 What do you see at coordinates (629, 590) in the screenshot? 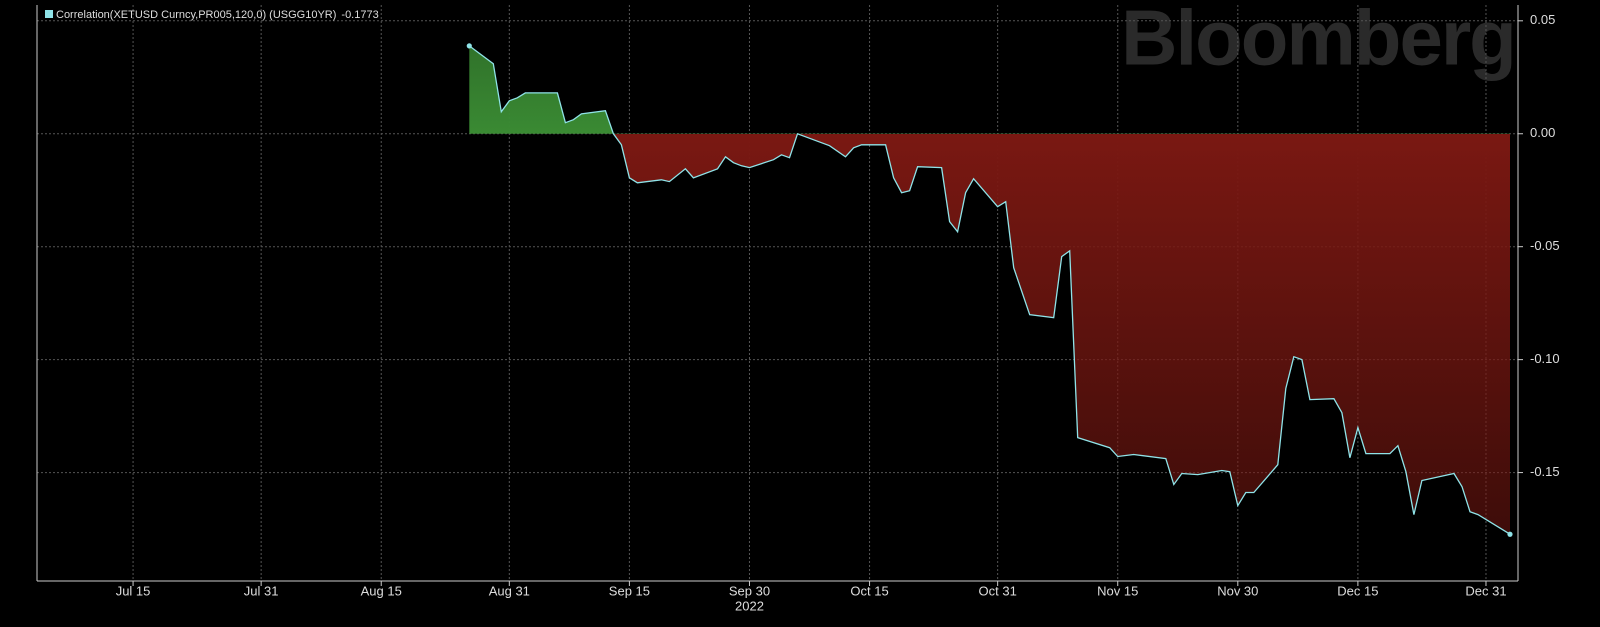
I see `x-tick-label: Sep 15` at bounding box center [629, 590].